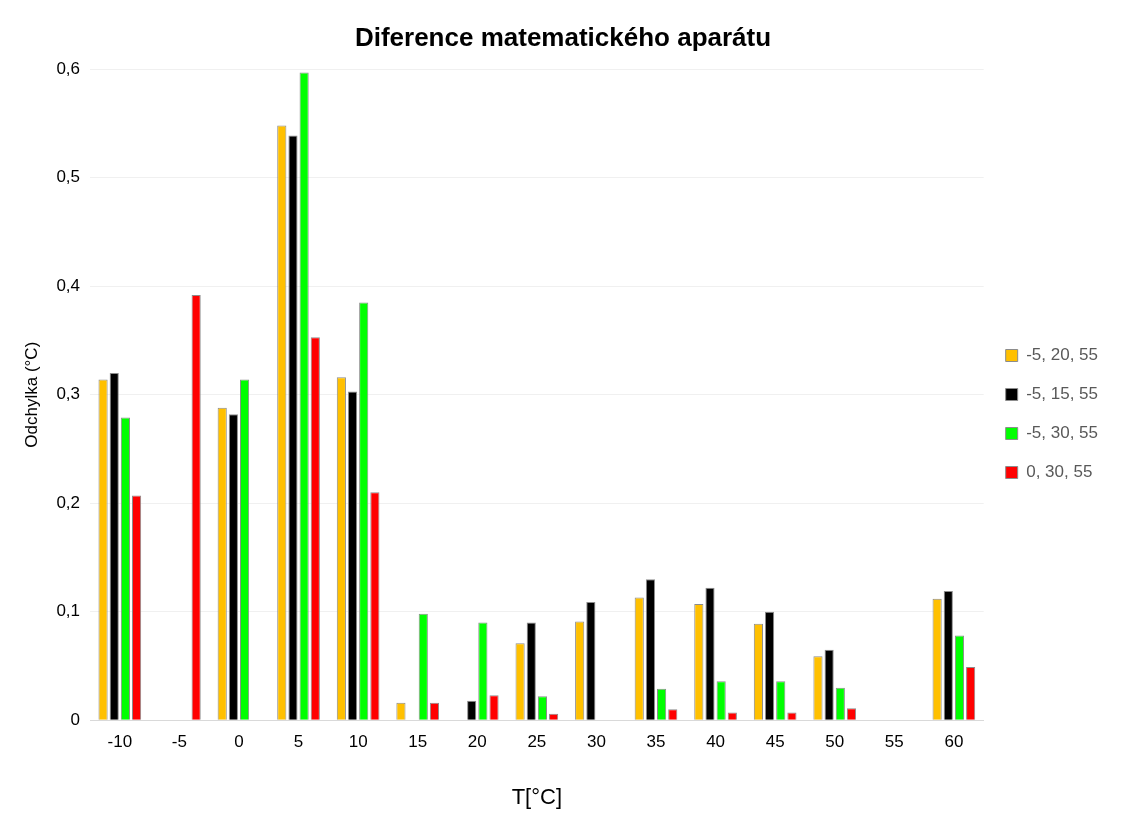 The height and width of the screenshot is (832, 1130). Describe the element at coordinates (1062, 355) in the screenshot. I see `legend-label: -5, 20, 55` at that location.